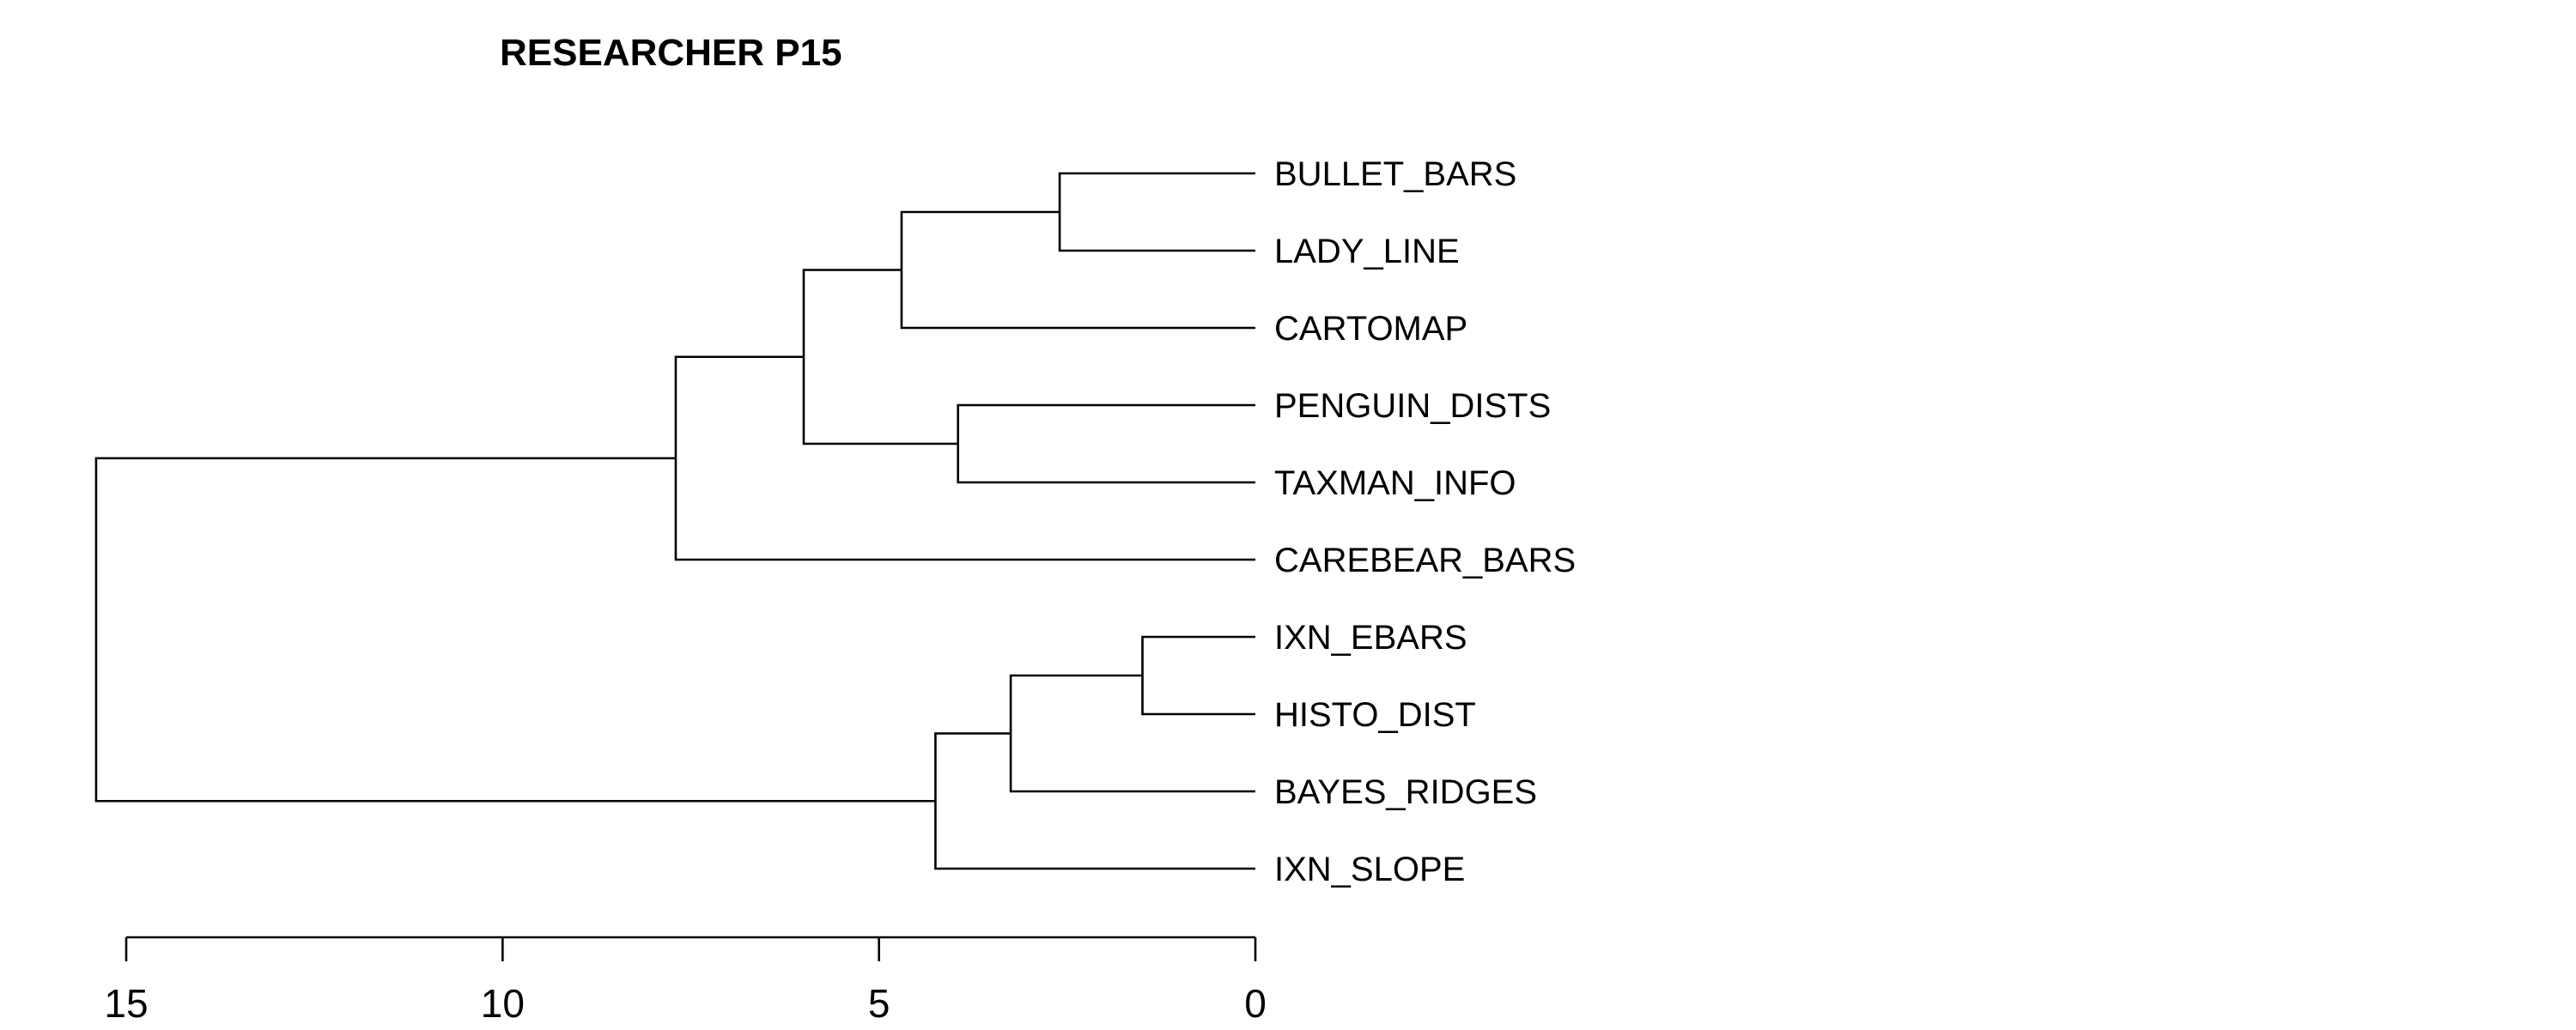  What do you see at coordinates (879, 1003) in the screenshot?
I see `x-tick-label-5: 5` at bounding box center [879, 1003].